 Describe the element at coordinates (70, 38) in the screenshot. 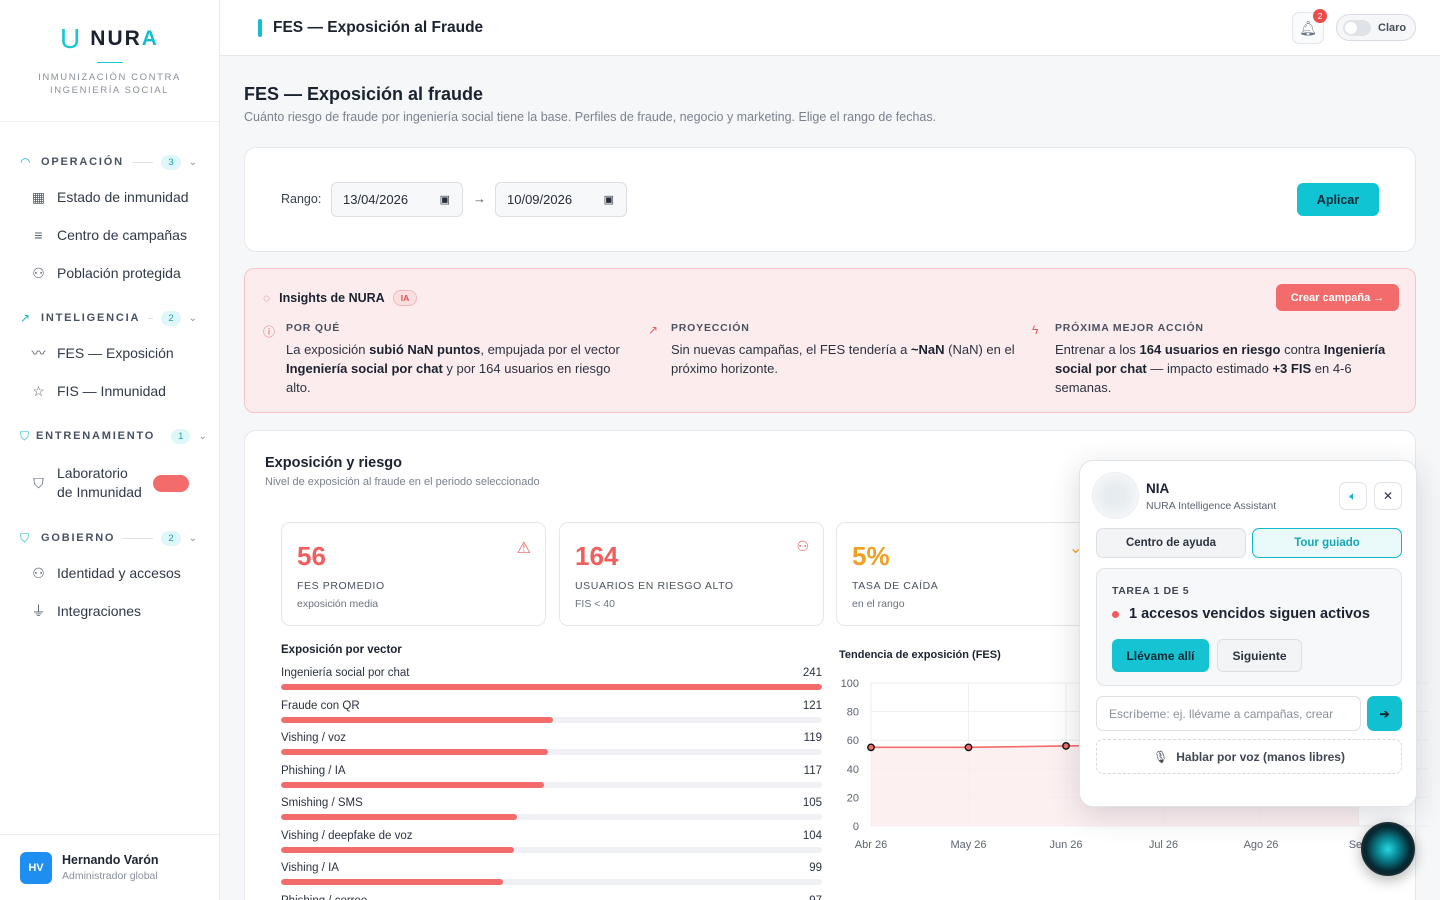

I see `logo-mark-icon: U` at that location.